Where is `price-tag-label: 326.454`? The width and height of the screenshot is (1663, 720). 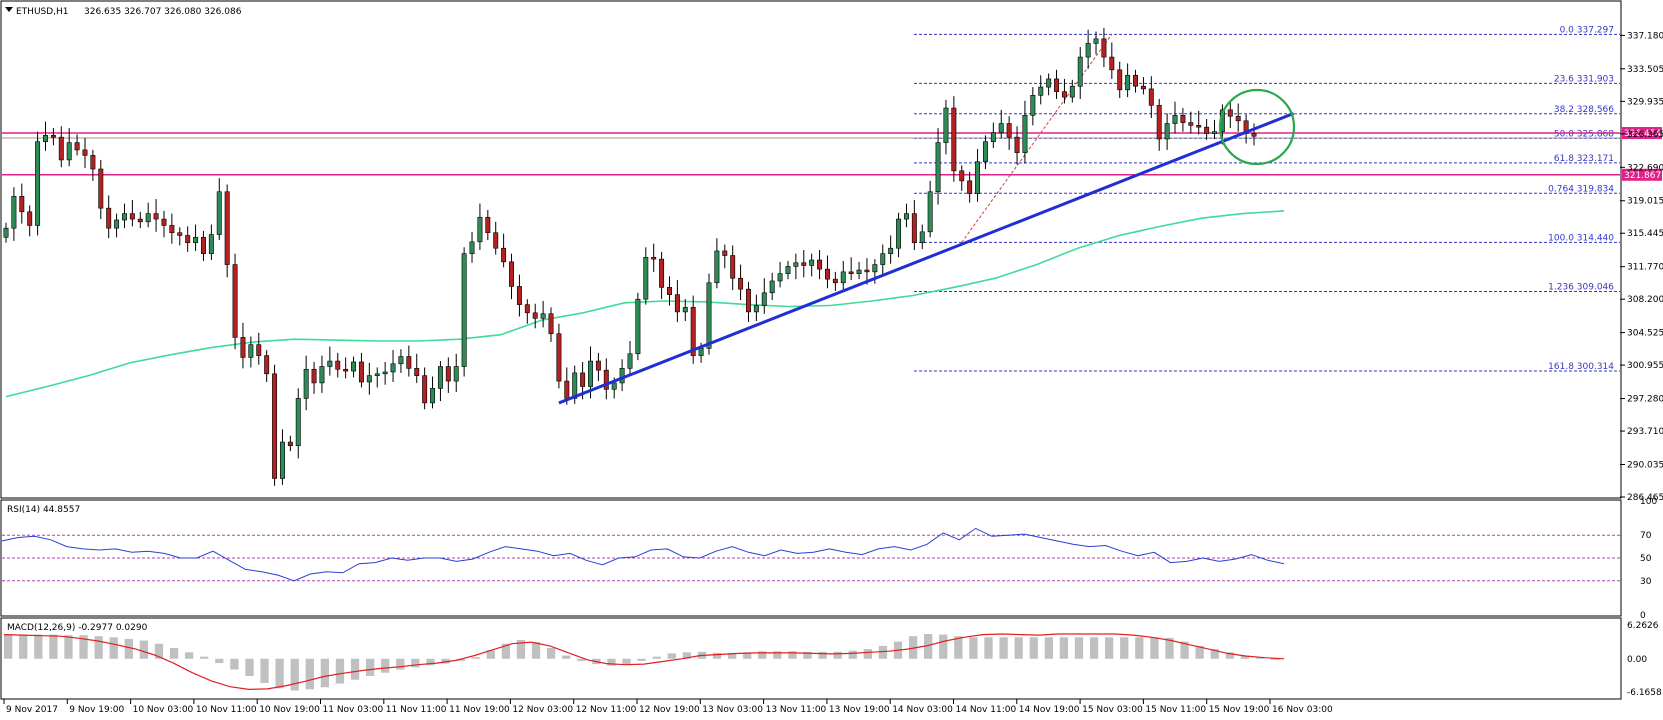 price-tag-label: 326.454 is located at coordinates (1642, 134).